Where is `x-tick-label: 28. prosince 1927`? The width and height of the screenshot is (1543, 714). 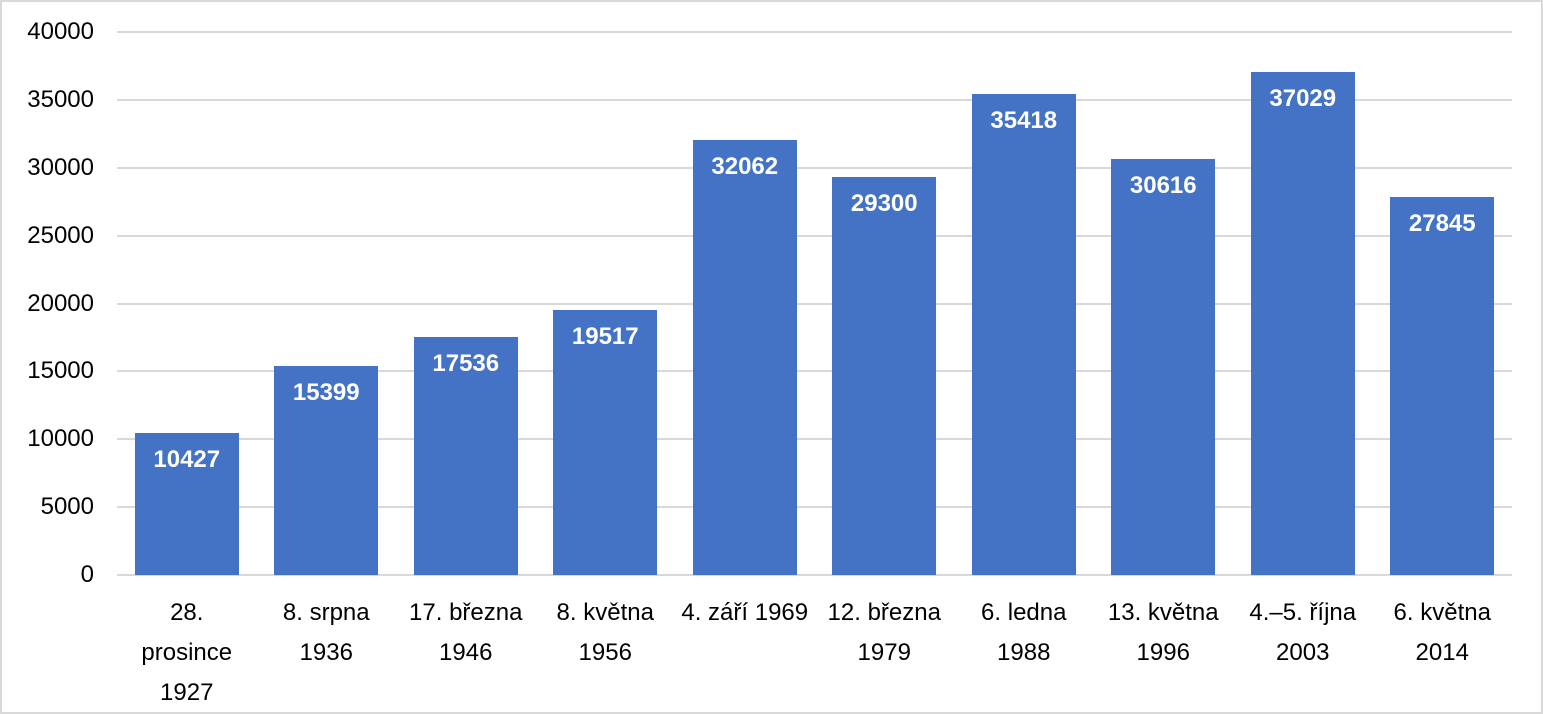
x-tick-label: 28. prosince 1927 is located at coordinates (187, 652).